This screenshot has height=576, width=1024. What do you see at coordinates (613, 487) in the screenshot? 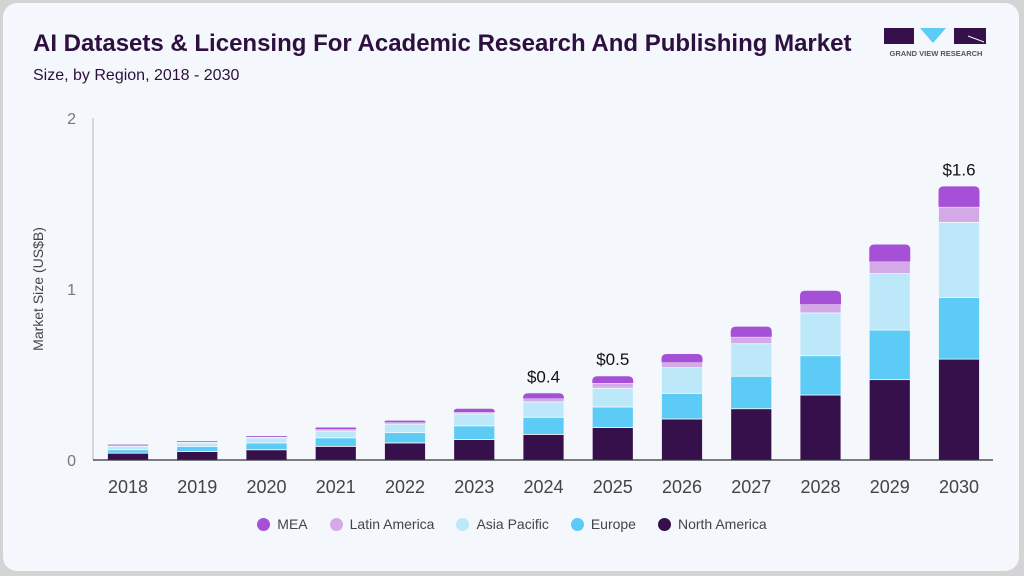
I see `x-tick-label: 2025` at bounding box center [613, 487].